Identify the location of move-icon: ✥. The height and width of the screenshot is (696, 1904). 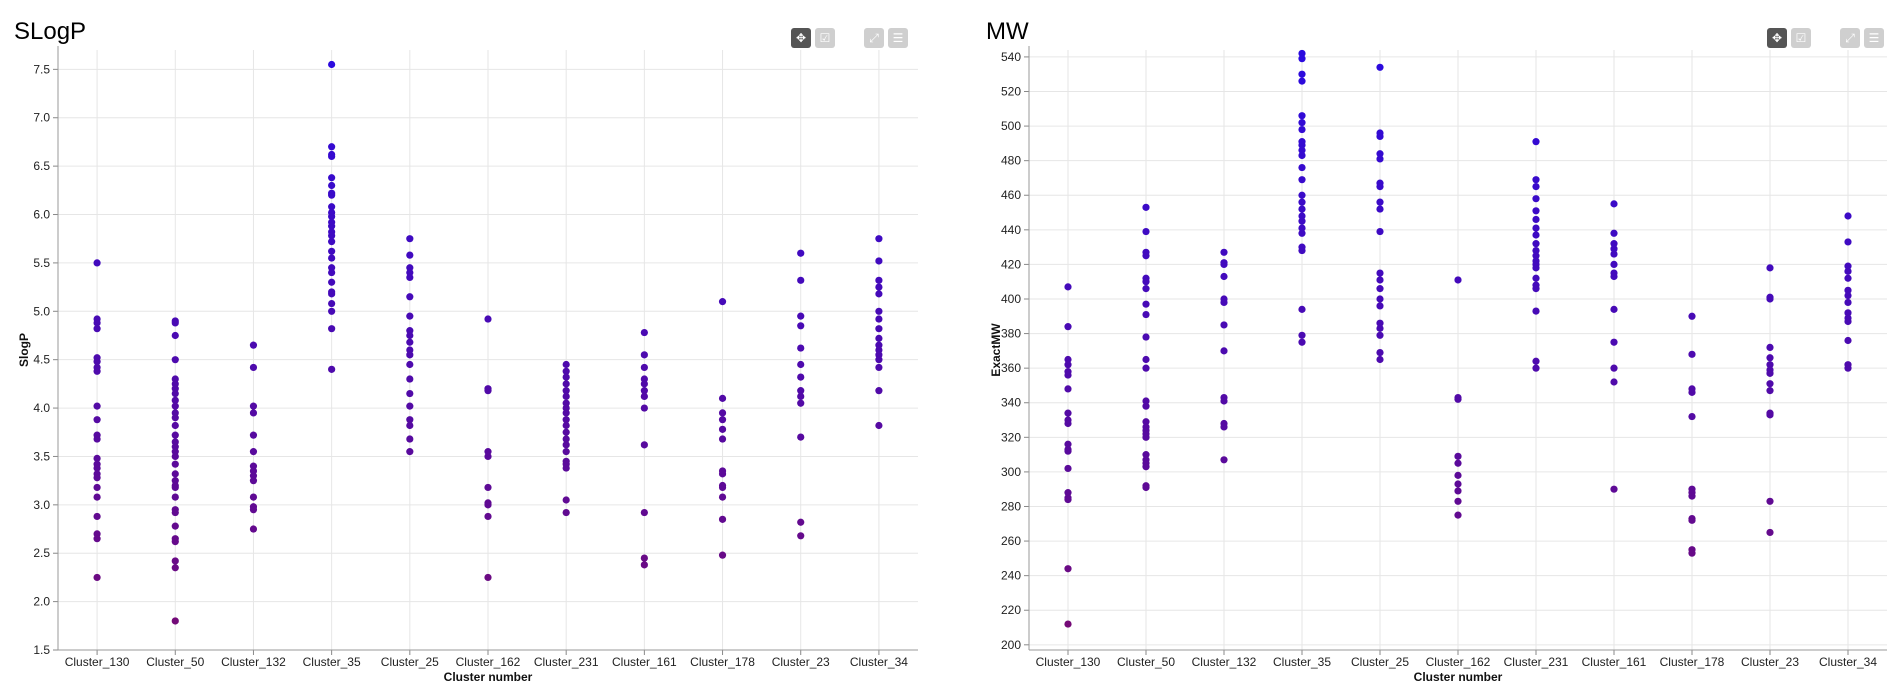
(801, 38).